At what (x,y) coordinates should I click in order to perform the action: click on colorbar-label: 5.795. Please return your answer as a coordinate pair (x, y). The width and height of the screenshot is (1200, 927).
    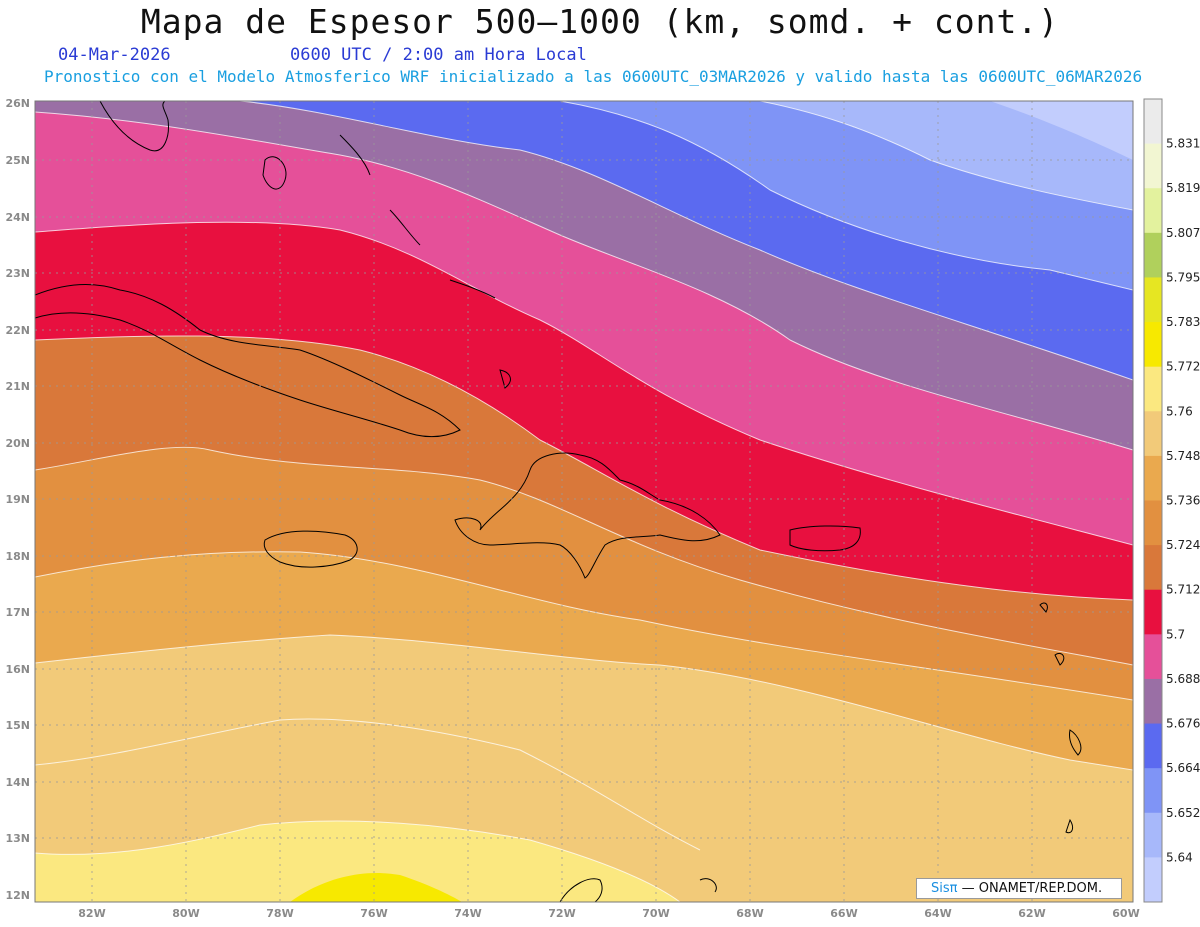
    Looking at the image, I should click on (1183, 277).